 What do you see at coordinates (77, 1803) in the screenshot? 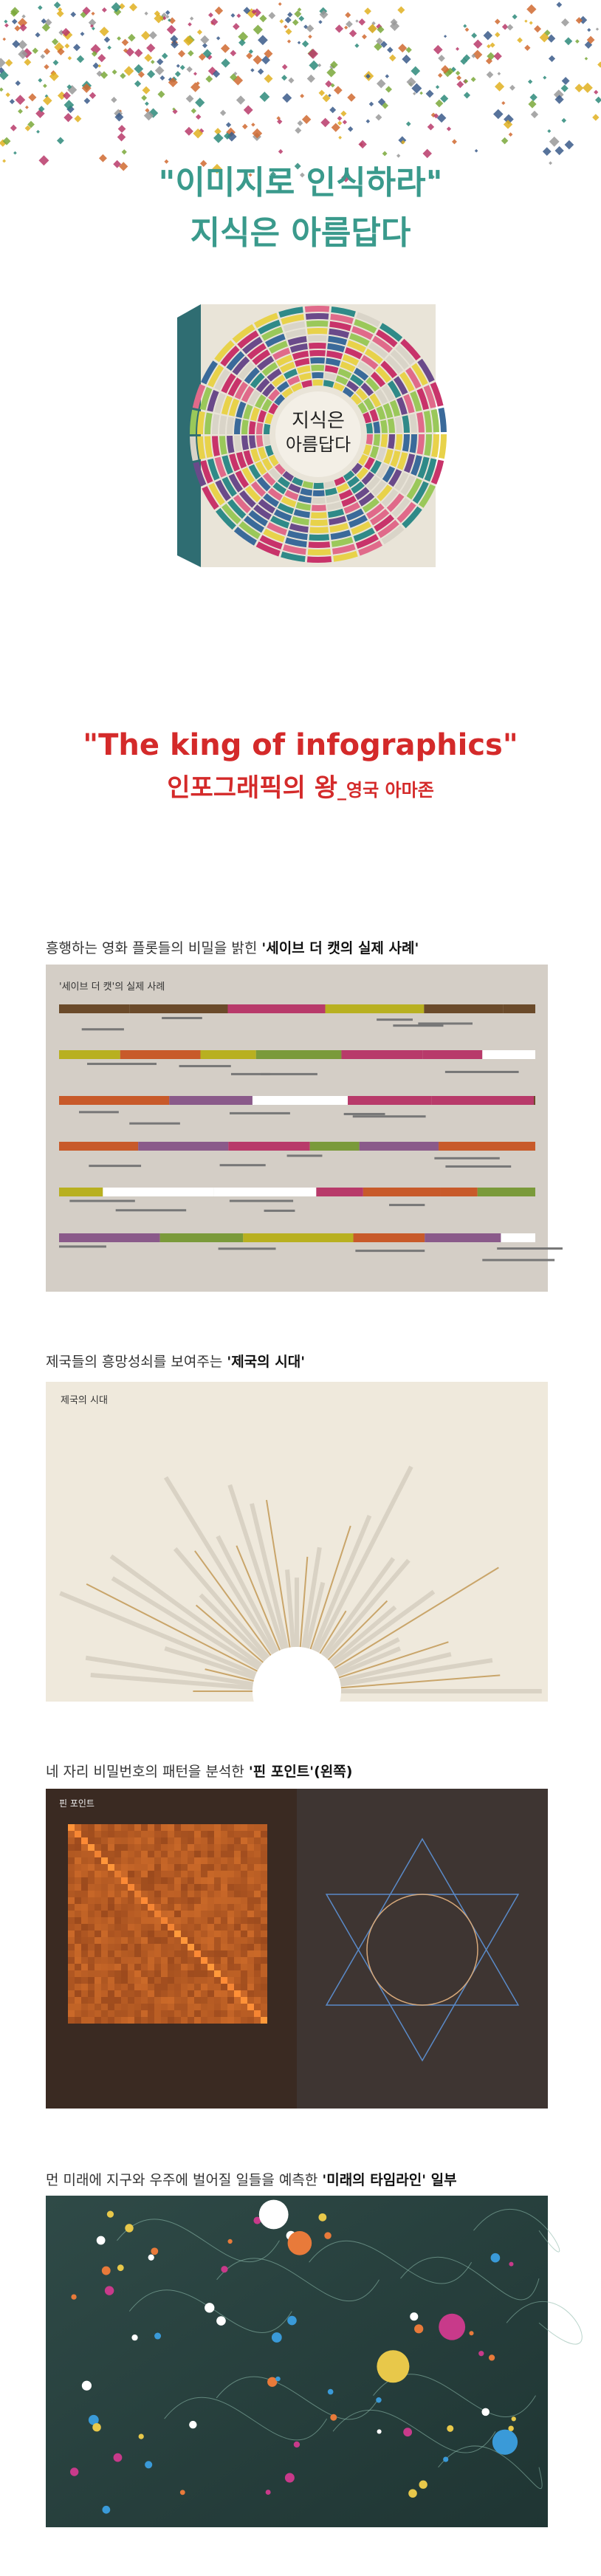
I see `image-title: 핀 포인트` at bounding box center [77, 1803].